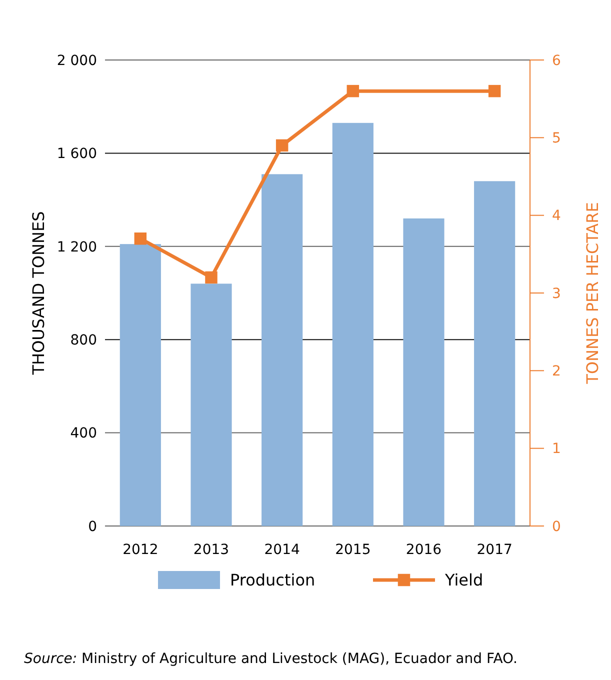 Image resolution: width=611 pixels, height=680 pixels. Describe the element at coordinates (273, 580) in the screenshot. I see `legend-label: Production` at that location.